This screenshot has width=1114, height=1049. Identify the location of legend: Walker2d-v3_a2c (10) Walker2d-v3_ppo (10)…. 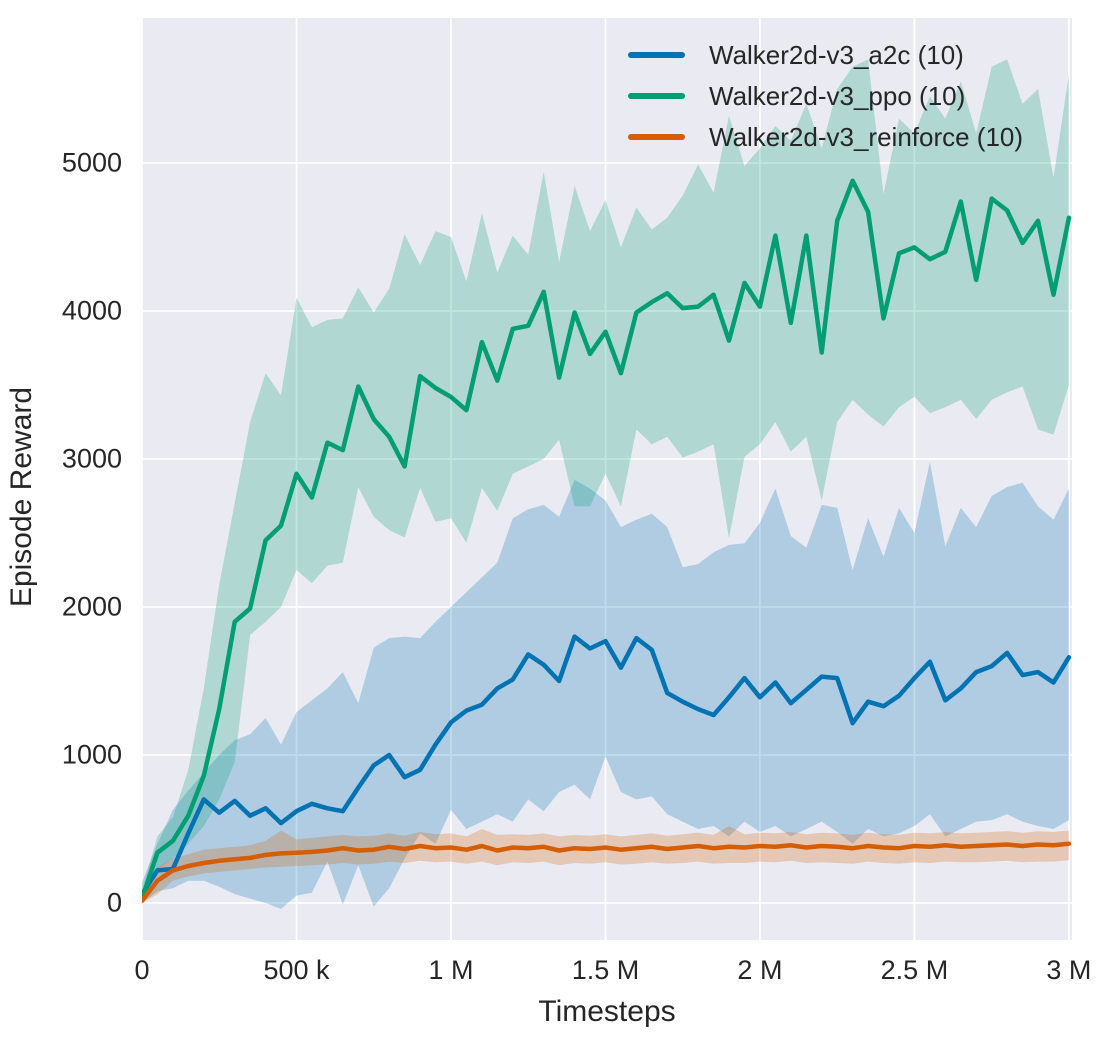
(825, 95).